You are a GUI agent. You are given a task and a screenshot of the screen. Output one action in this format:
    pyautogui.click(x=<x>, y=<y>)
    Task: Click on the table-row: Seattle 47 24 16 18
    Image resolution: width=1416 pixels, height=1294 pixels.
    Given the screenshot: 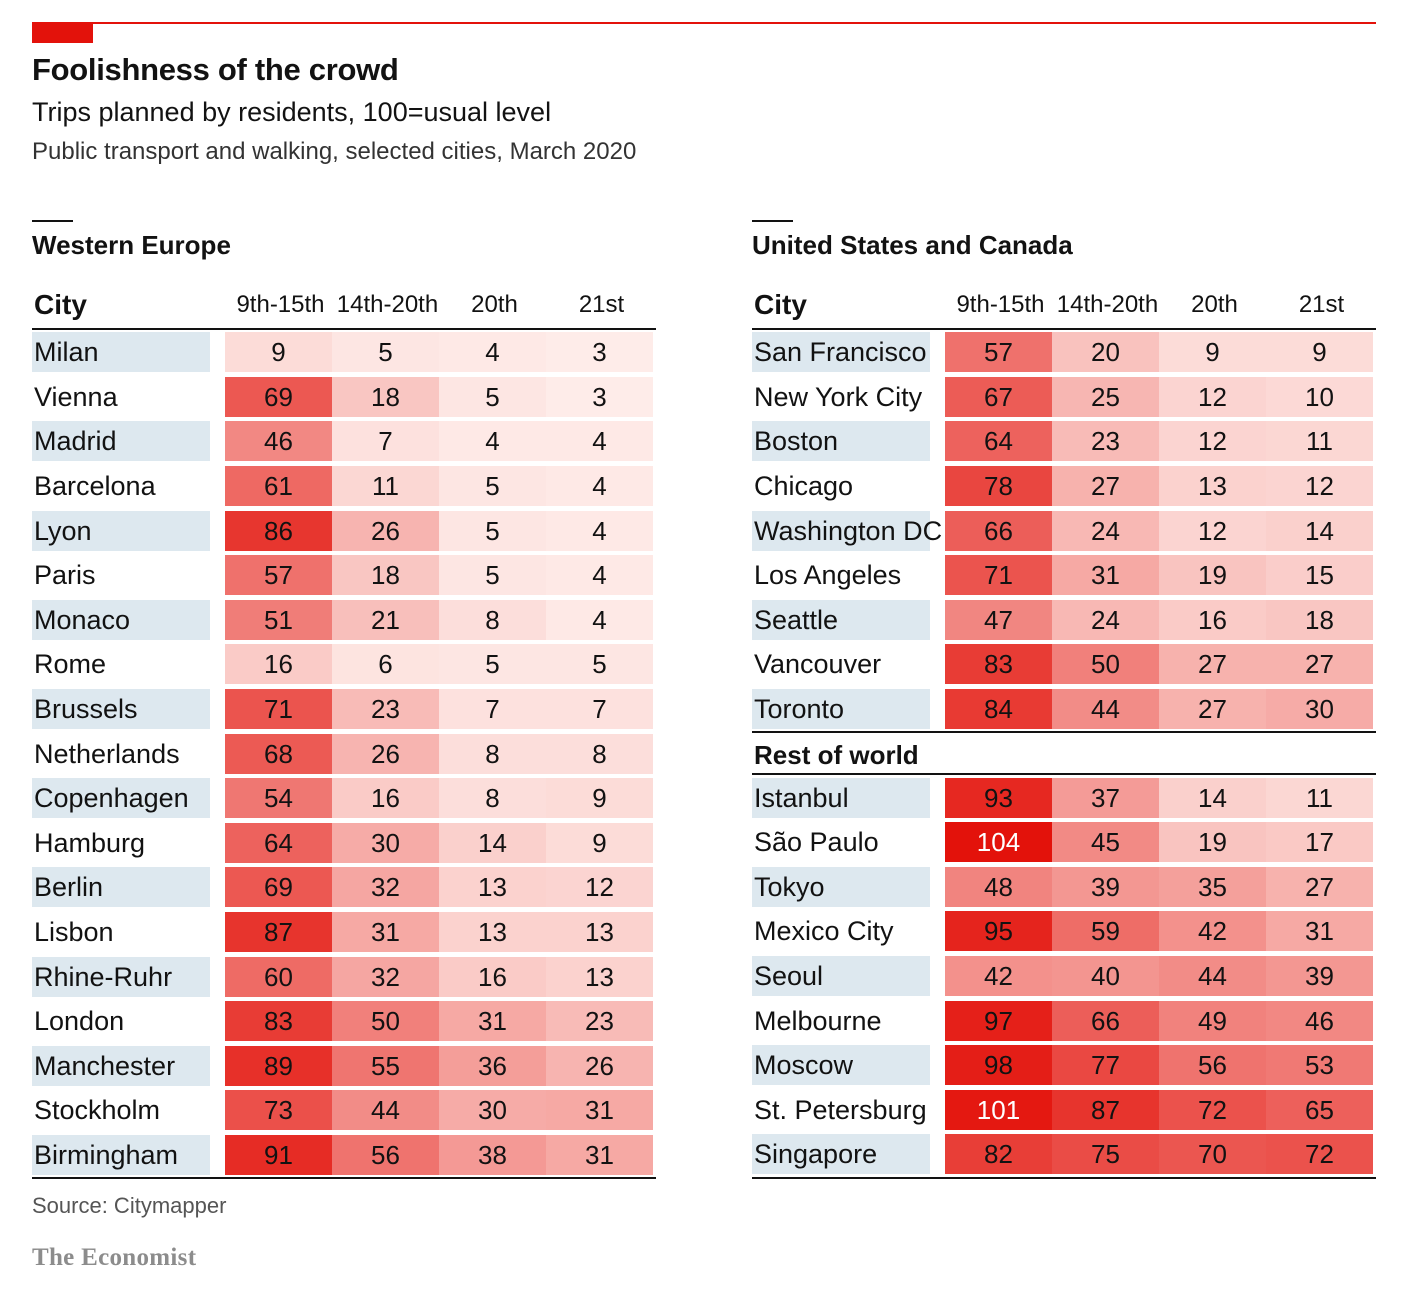 What is the action you would take?
    pyautogui.click(x=1064, y=620)
    